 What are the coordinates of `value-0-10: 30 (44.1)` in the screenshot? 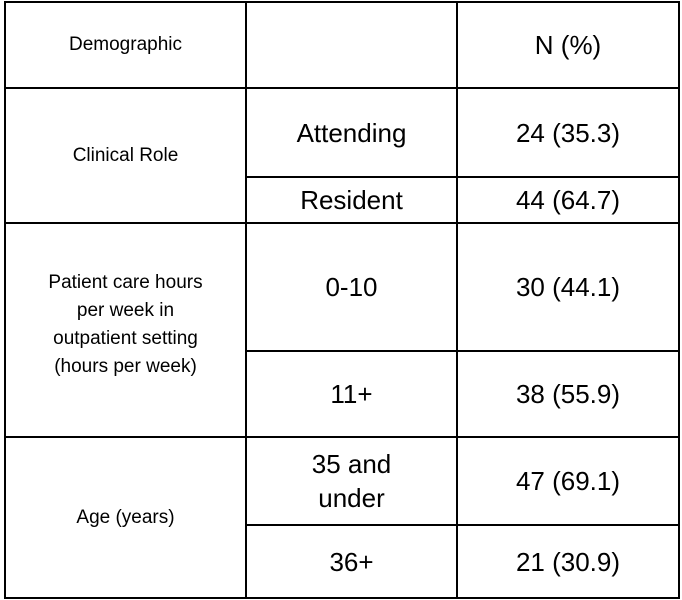 It's located at (568, 287).